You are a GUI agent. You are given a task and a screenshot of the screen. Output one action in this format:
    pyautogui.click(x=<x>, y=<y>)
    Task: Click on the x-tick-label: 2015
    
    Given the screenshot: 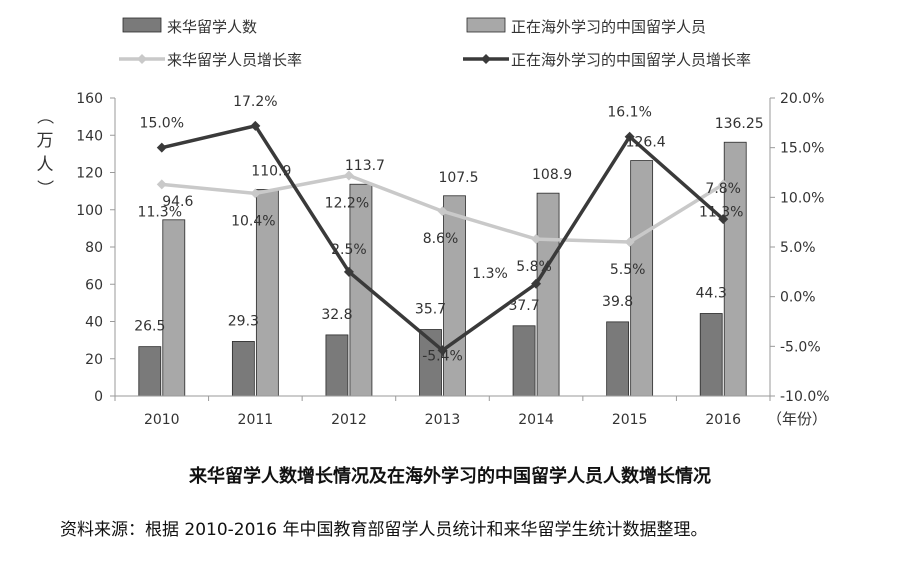 What is the action you would take?
    pyautogui.click(x=630, y=420)
    